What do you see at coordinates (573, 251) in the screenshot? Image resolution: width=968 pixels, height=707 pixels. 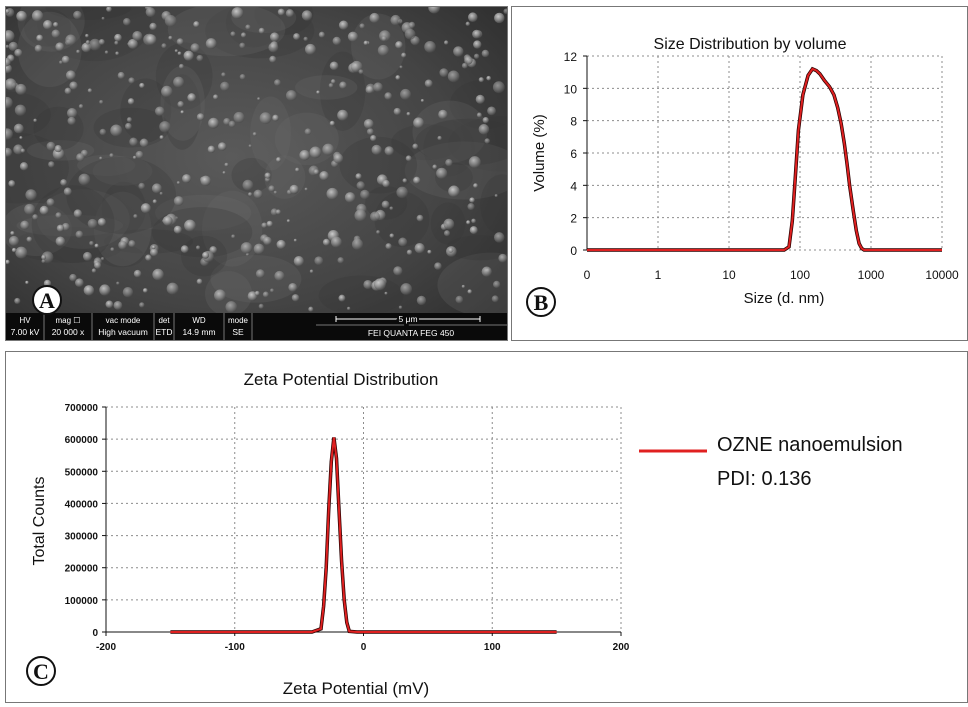 I see `y-tick-label: 0` at bounding box center [573, 251].